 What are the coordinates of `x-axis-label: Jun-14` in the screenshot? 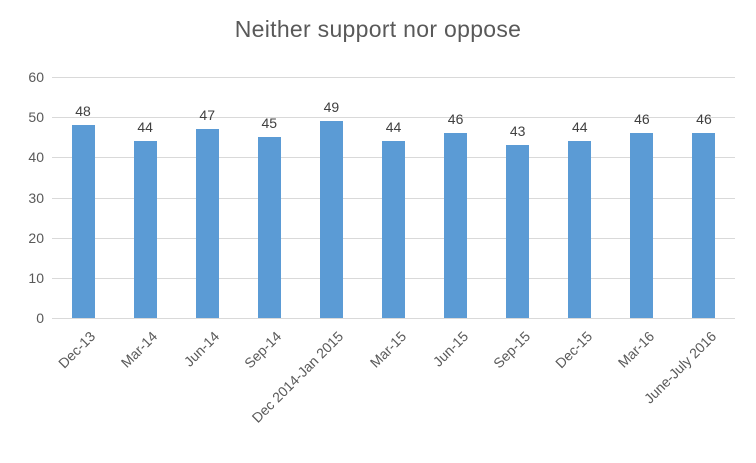 It's located at (201, 349).